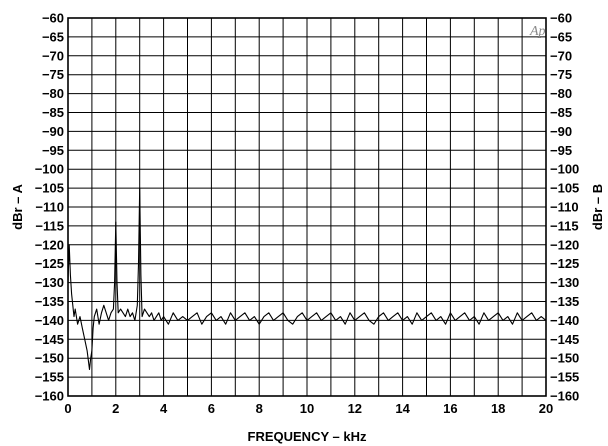 The height and width of the screenshot is (446, 608). I want to click on y-tick-label-right: −160, so click(564, 396).